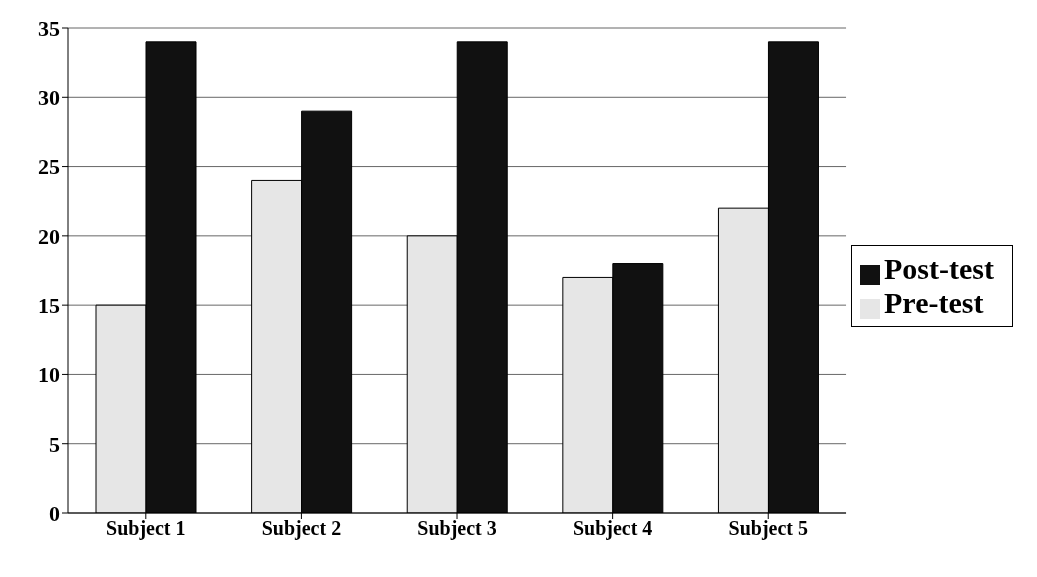 This screenshot has width=1037, height=577. Describe the element at coordinates (612, 529) in the screenshot. I see `x-tick-label: Subject 4` at that location.